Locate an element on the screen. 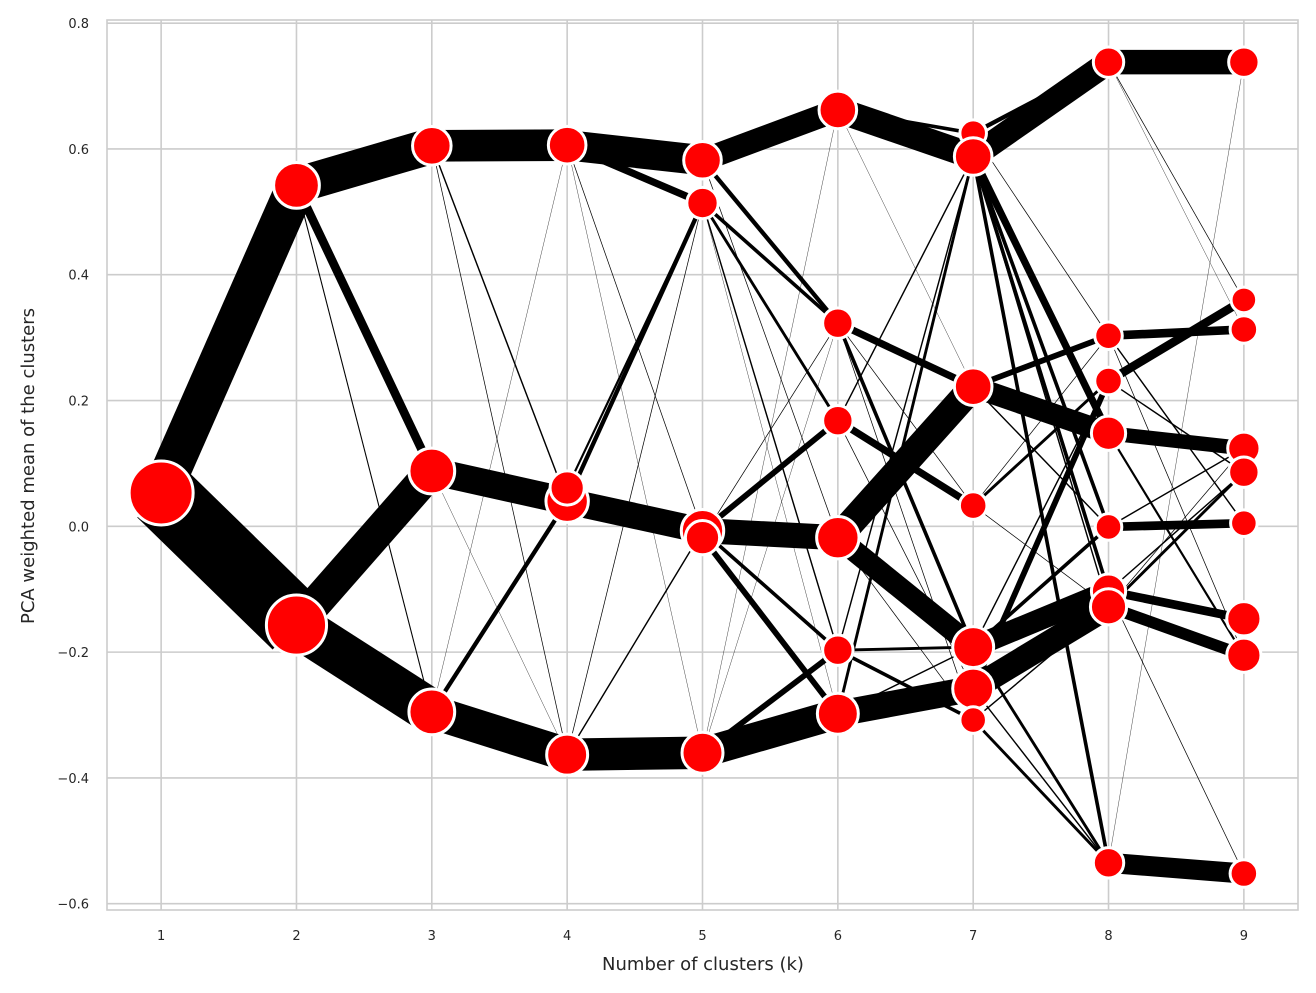 The width and height of the screenshot is (1316, 993). x-tick-label: 3 is located at coordinates (432, 936).